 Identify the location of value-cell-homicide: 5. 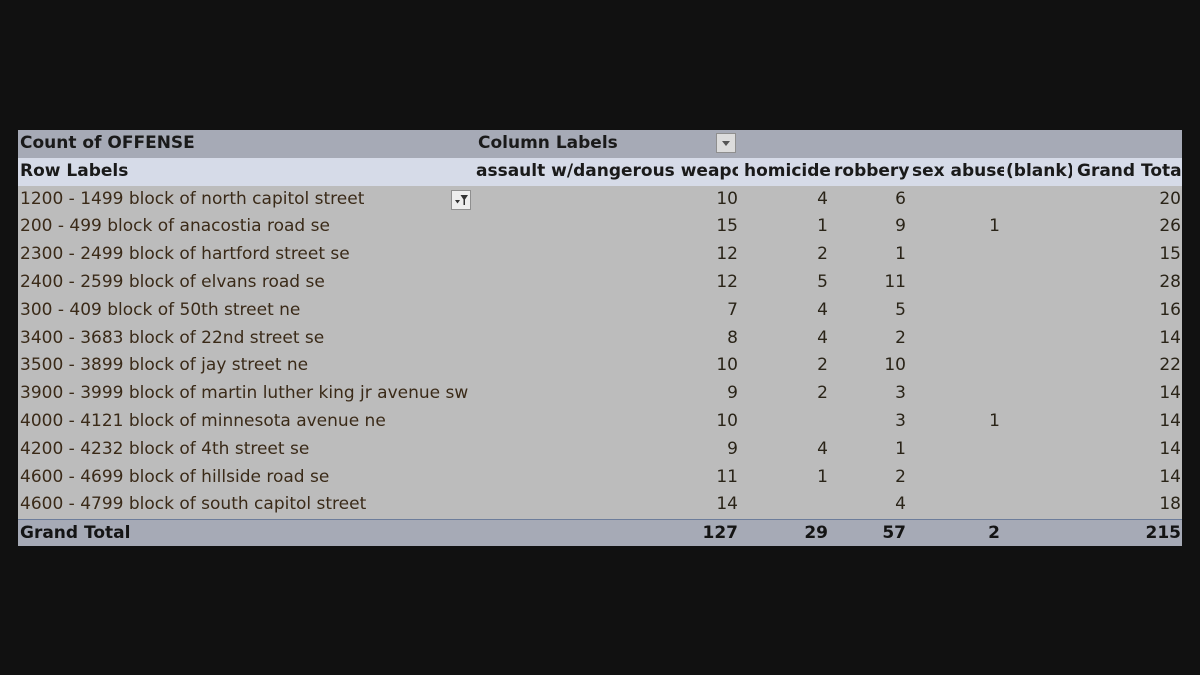
(822, 282).